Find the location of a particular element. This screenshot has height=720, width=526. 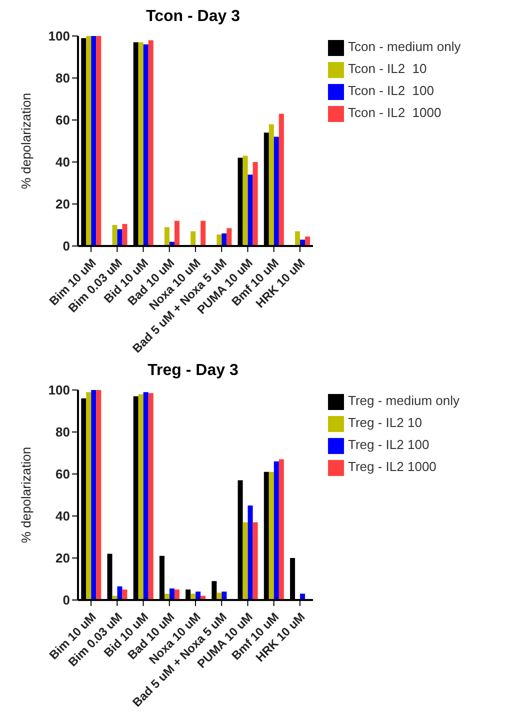

legend-label: Tcon - IL2 10 is located at coordinates (387, 68).